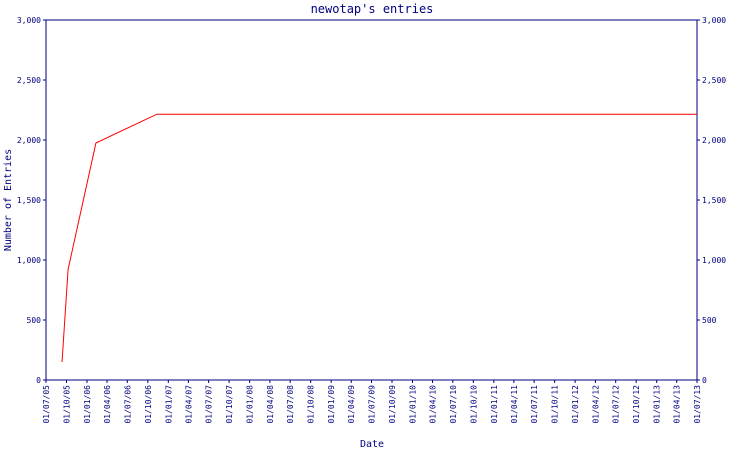 The image size is (750, 450). I want to click on y-tick-label: 500, so click(34, 320).